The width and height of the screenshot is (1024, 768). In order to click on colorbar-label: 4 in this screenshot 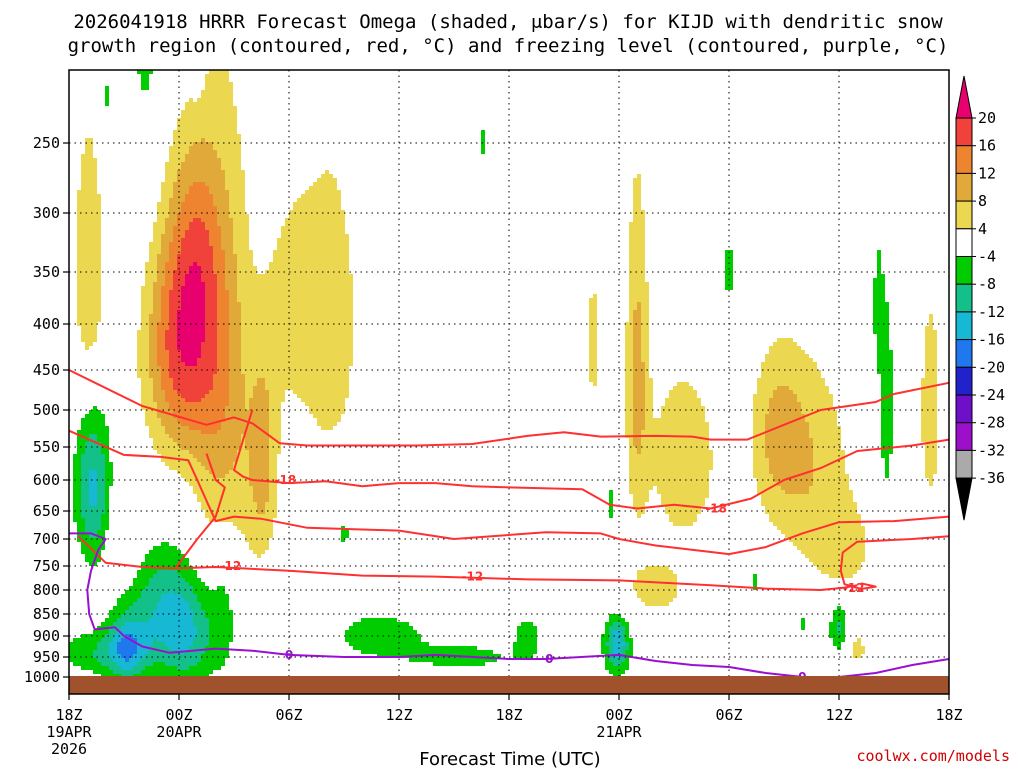, I will do `click(982, 229)`.